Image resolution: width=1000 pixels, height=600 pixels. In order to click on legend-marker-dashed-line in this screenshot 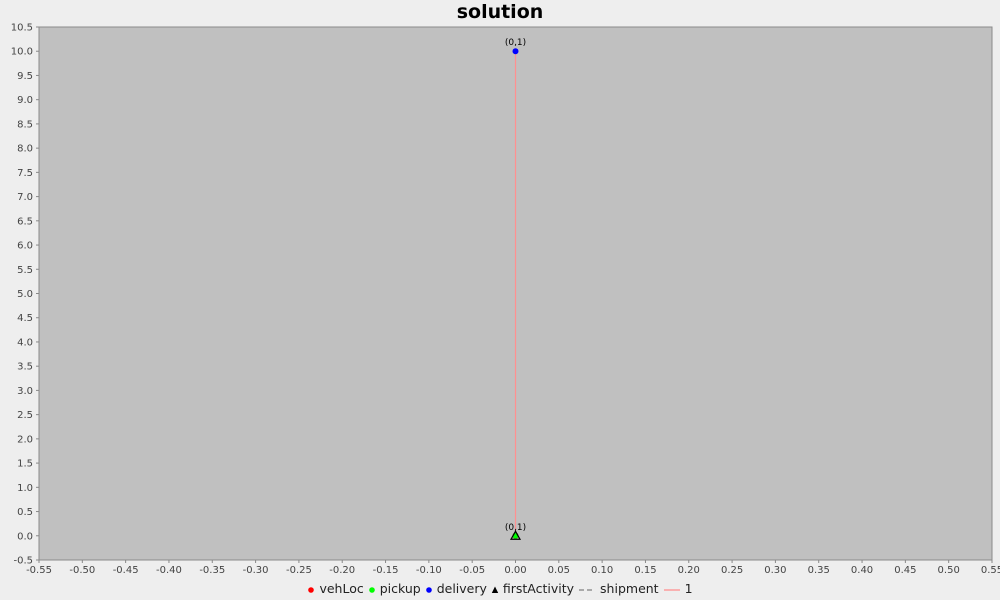, I will do `click(587, 589)`.